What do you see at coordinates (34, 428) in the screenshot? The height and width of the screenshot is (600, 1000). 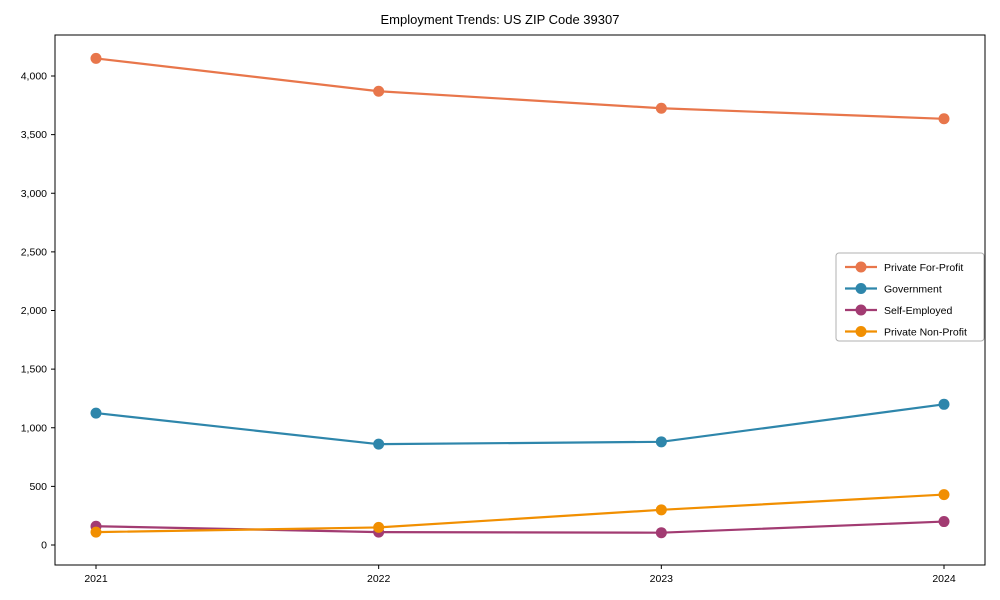 I see `y-tick-label: 1,000` at bounding box center [34, 428].